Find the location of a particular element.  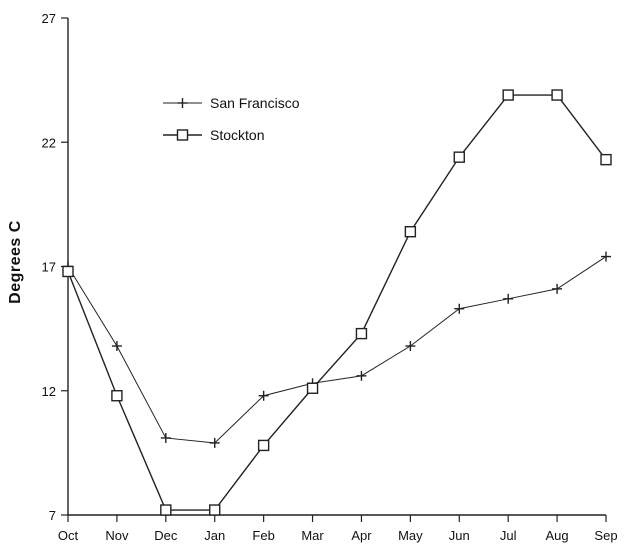

x-axis-ticks: Oct Nov Dec Jan Feb Mar Apr May Jun Jul Aug Sep is located at coordinates (338, 529).